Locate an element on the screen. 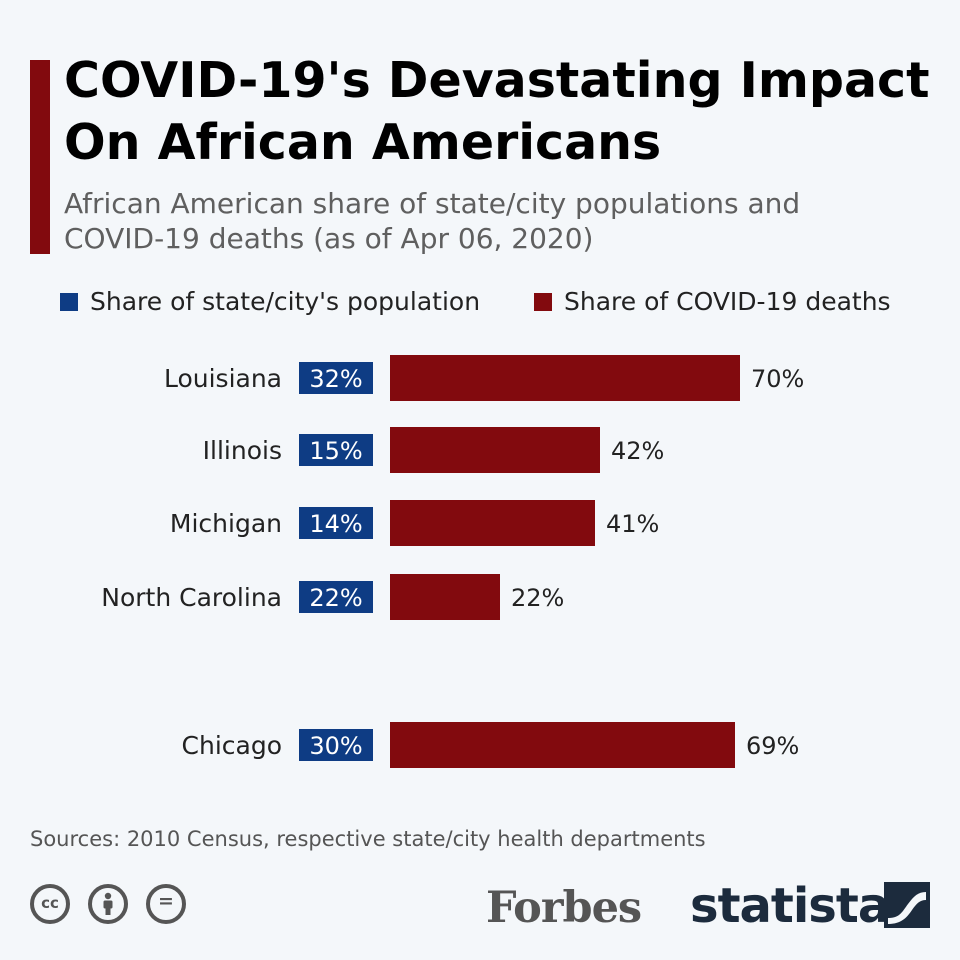 The height and width of the screenshot is (960, 960). legend-label-population: Share of state/city's population is located at coordinates (285, 301).